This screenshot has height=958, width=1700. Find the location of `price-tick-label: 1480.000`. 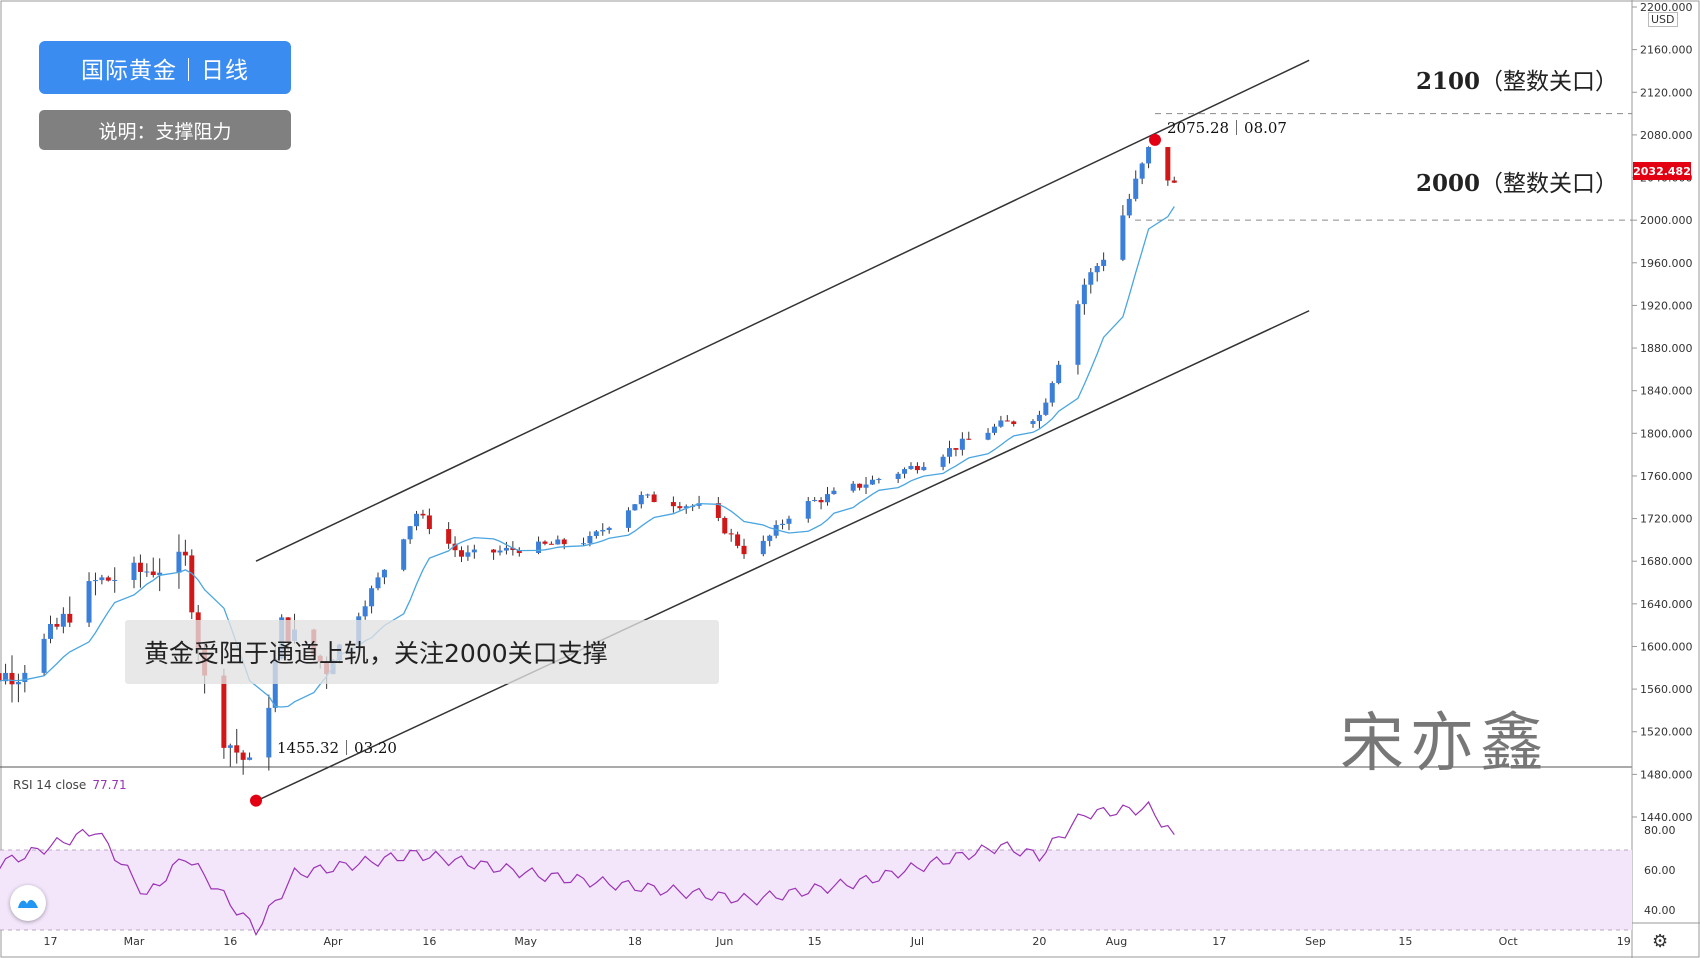

price-tick-label: 1480.000 is located at coordinates (1666, 774).